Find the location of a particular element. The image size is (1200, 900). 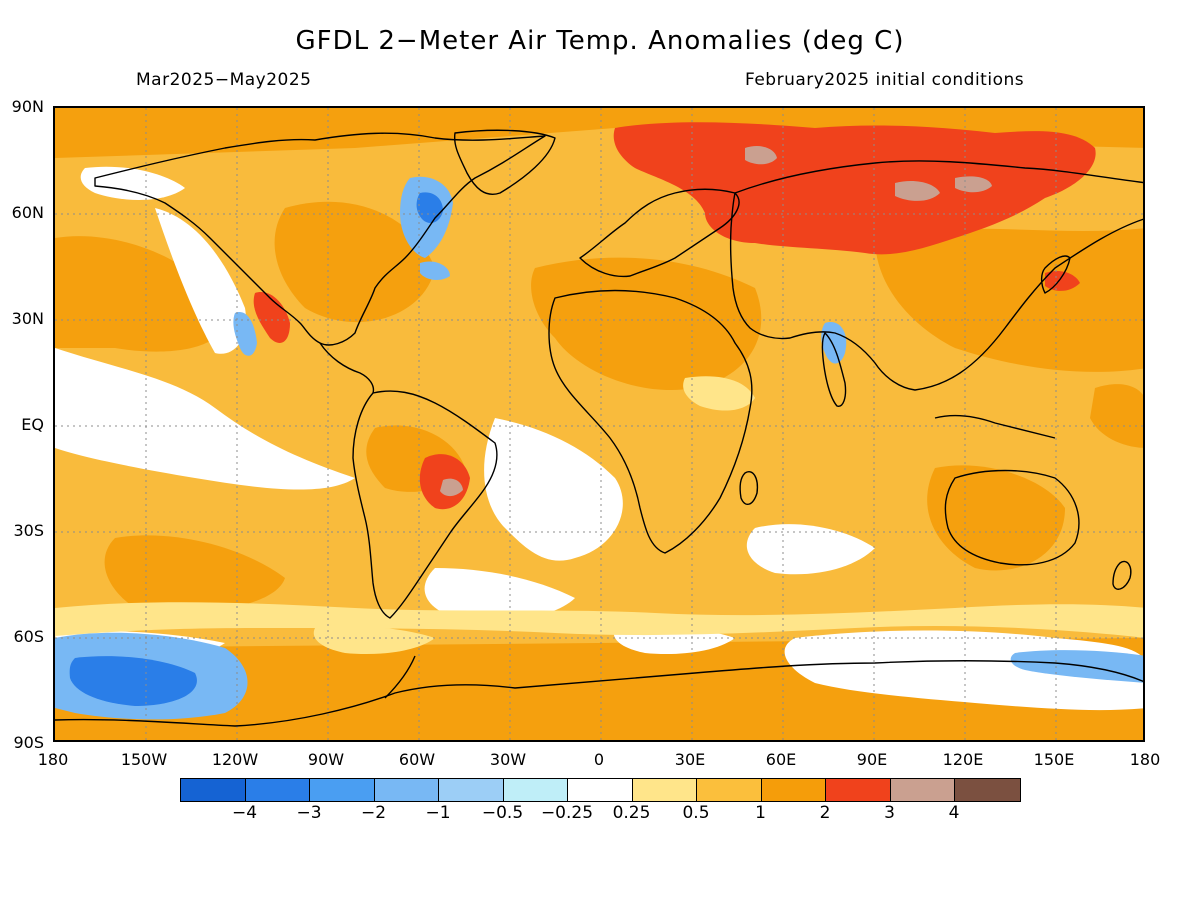

lat-label-60n: 60N is located at coordinates (27, 212).